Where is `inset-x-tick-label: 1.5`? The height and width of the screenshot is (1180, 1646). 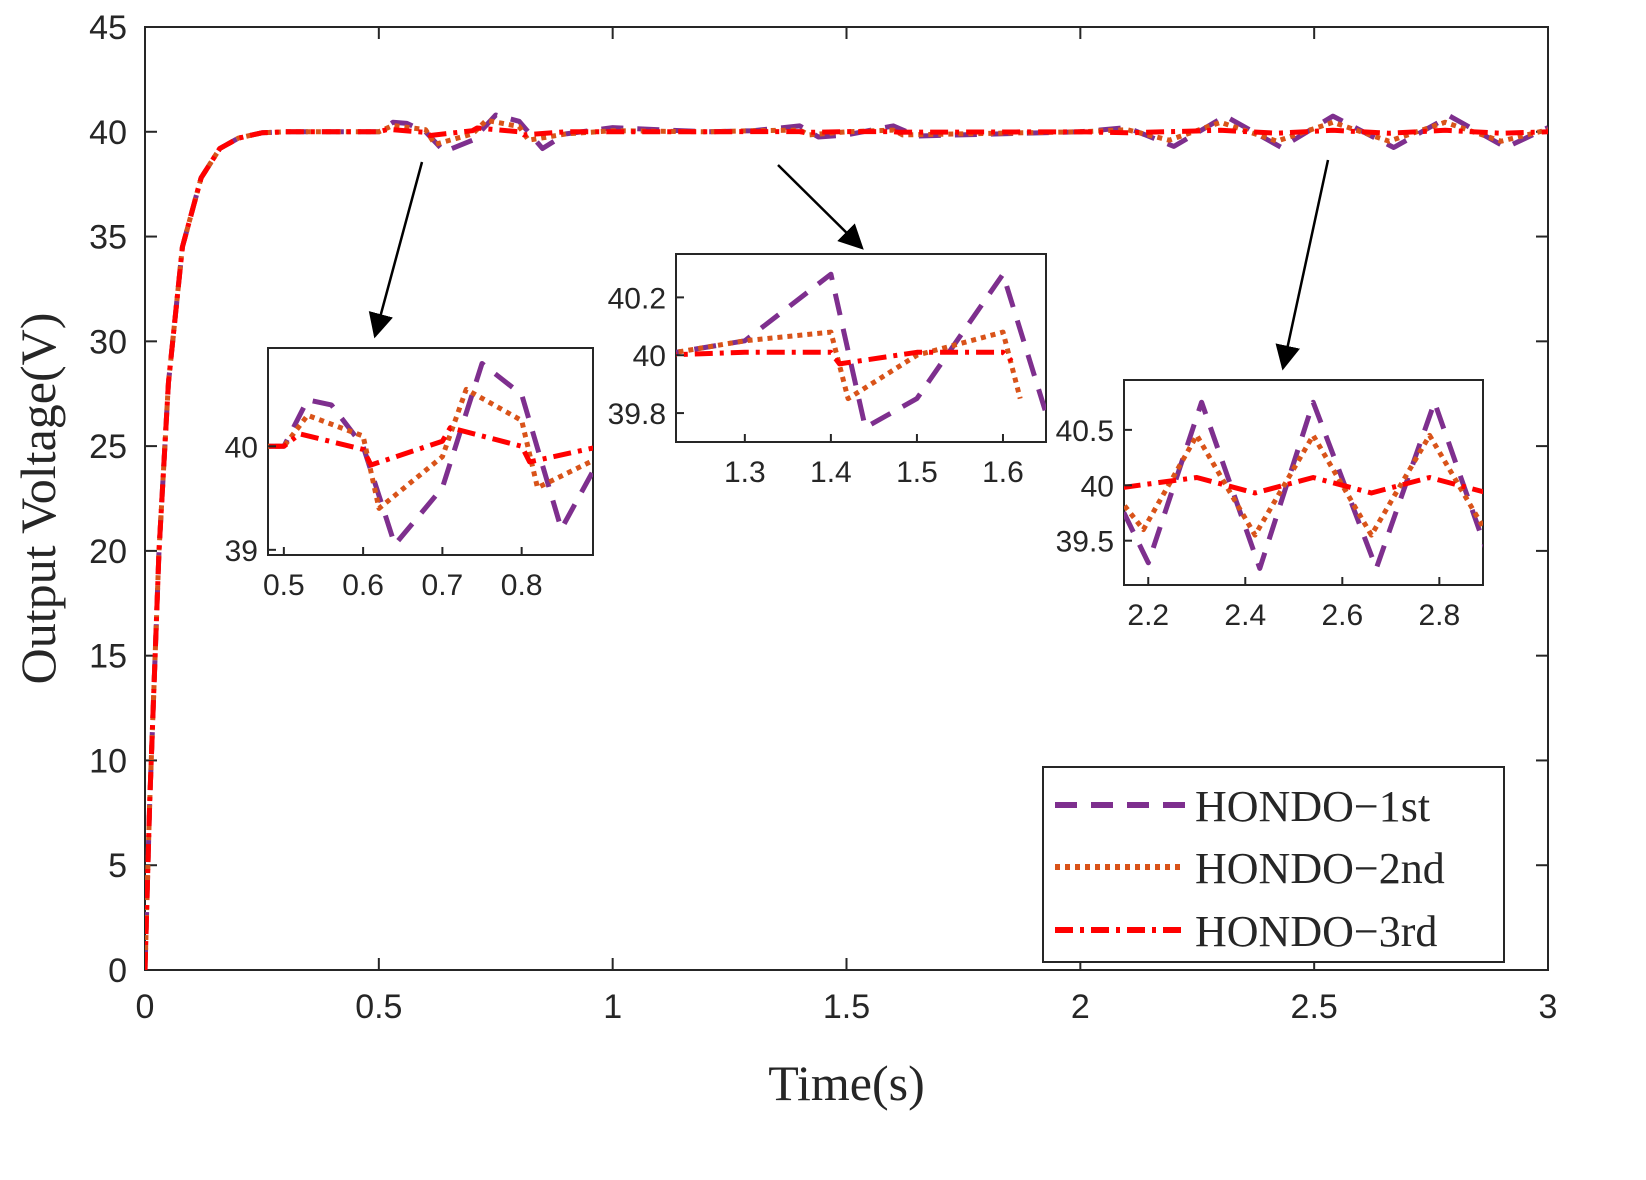 inset-x-tick-label: 1.5 is located at coordinates (917, 472).